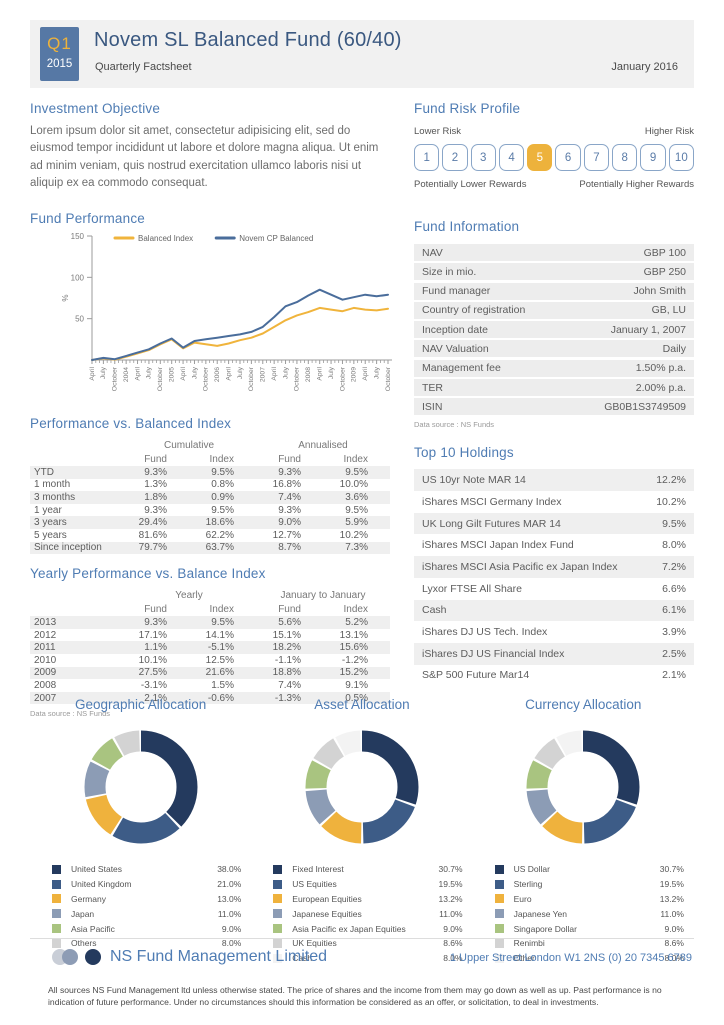 This screenshot has height=1025, width=724. I want to click on legend-item: Japanese Equities 11.0%, so click(368, 913).